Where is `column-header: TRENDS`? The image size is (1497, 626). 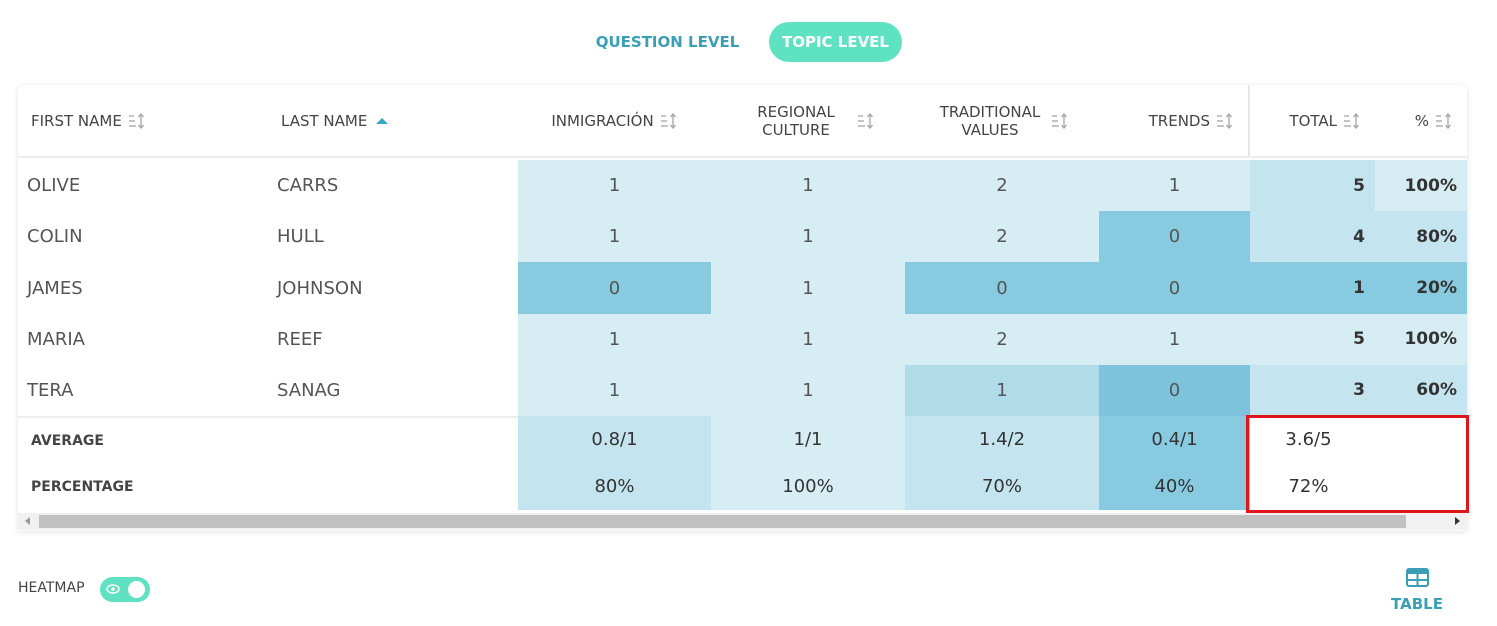
column-header: TRENDS is located at coordinates (1174, 121).